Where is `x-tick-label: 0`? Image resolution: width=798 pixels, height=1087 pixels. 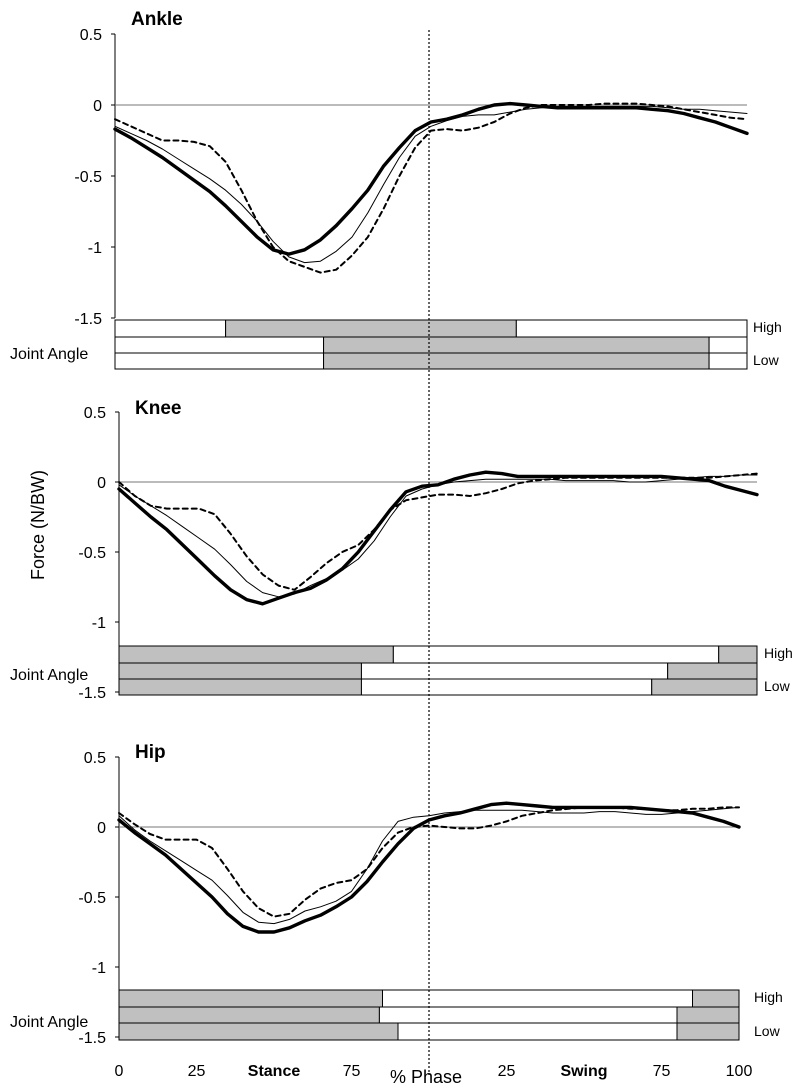
x-tick-label: 0 is located at coordinates (119, 1071).